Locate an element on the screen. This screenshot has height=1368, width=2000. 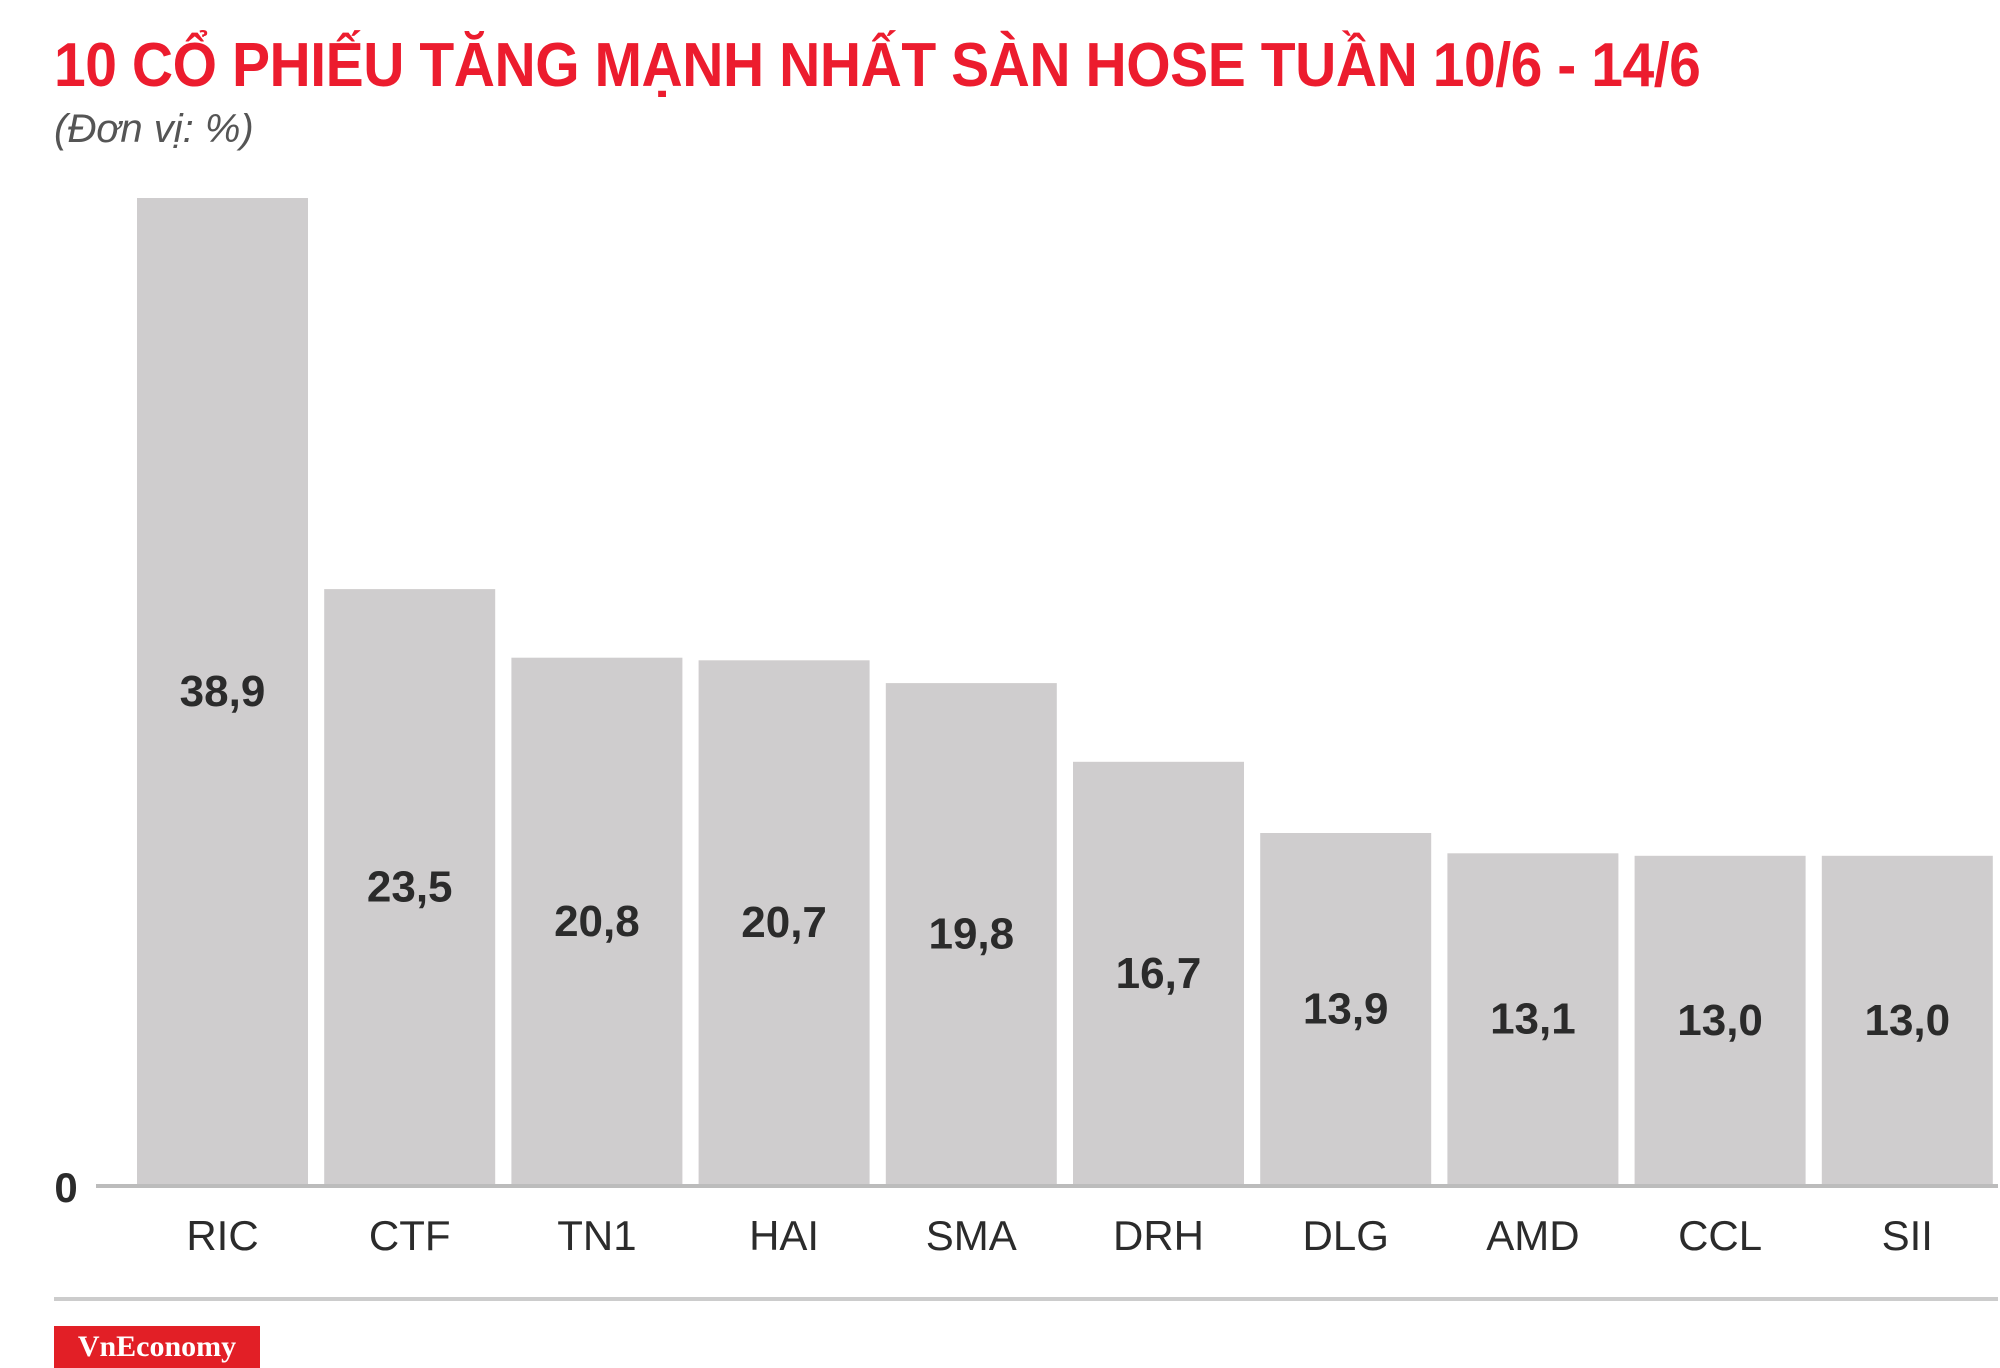
category-label-ric: RIC is located at coordinates (222, 1235).